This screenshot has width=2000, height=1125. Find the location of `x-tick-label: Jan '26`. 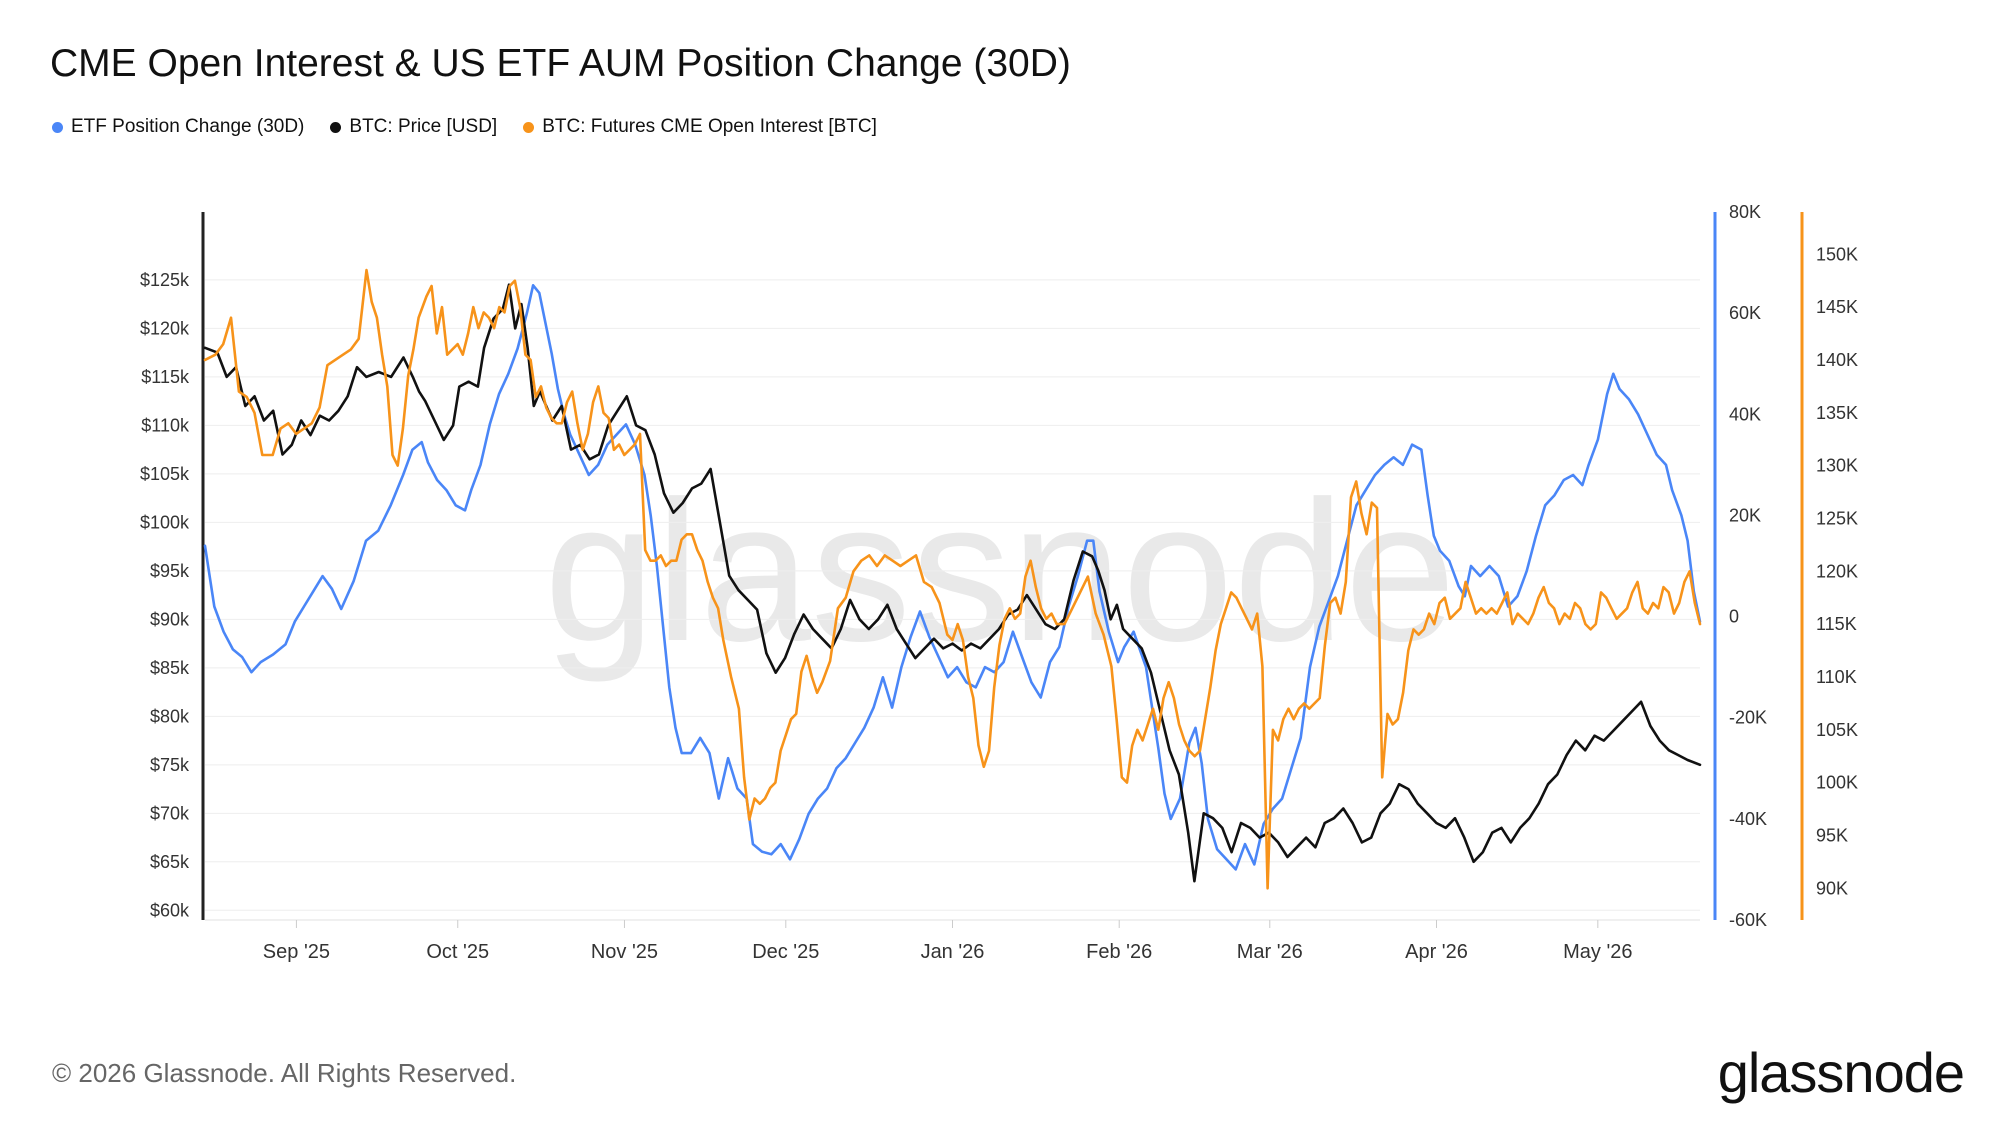

x-tick-label: Jan '26 is located at coordinates (953, 952).